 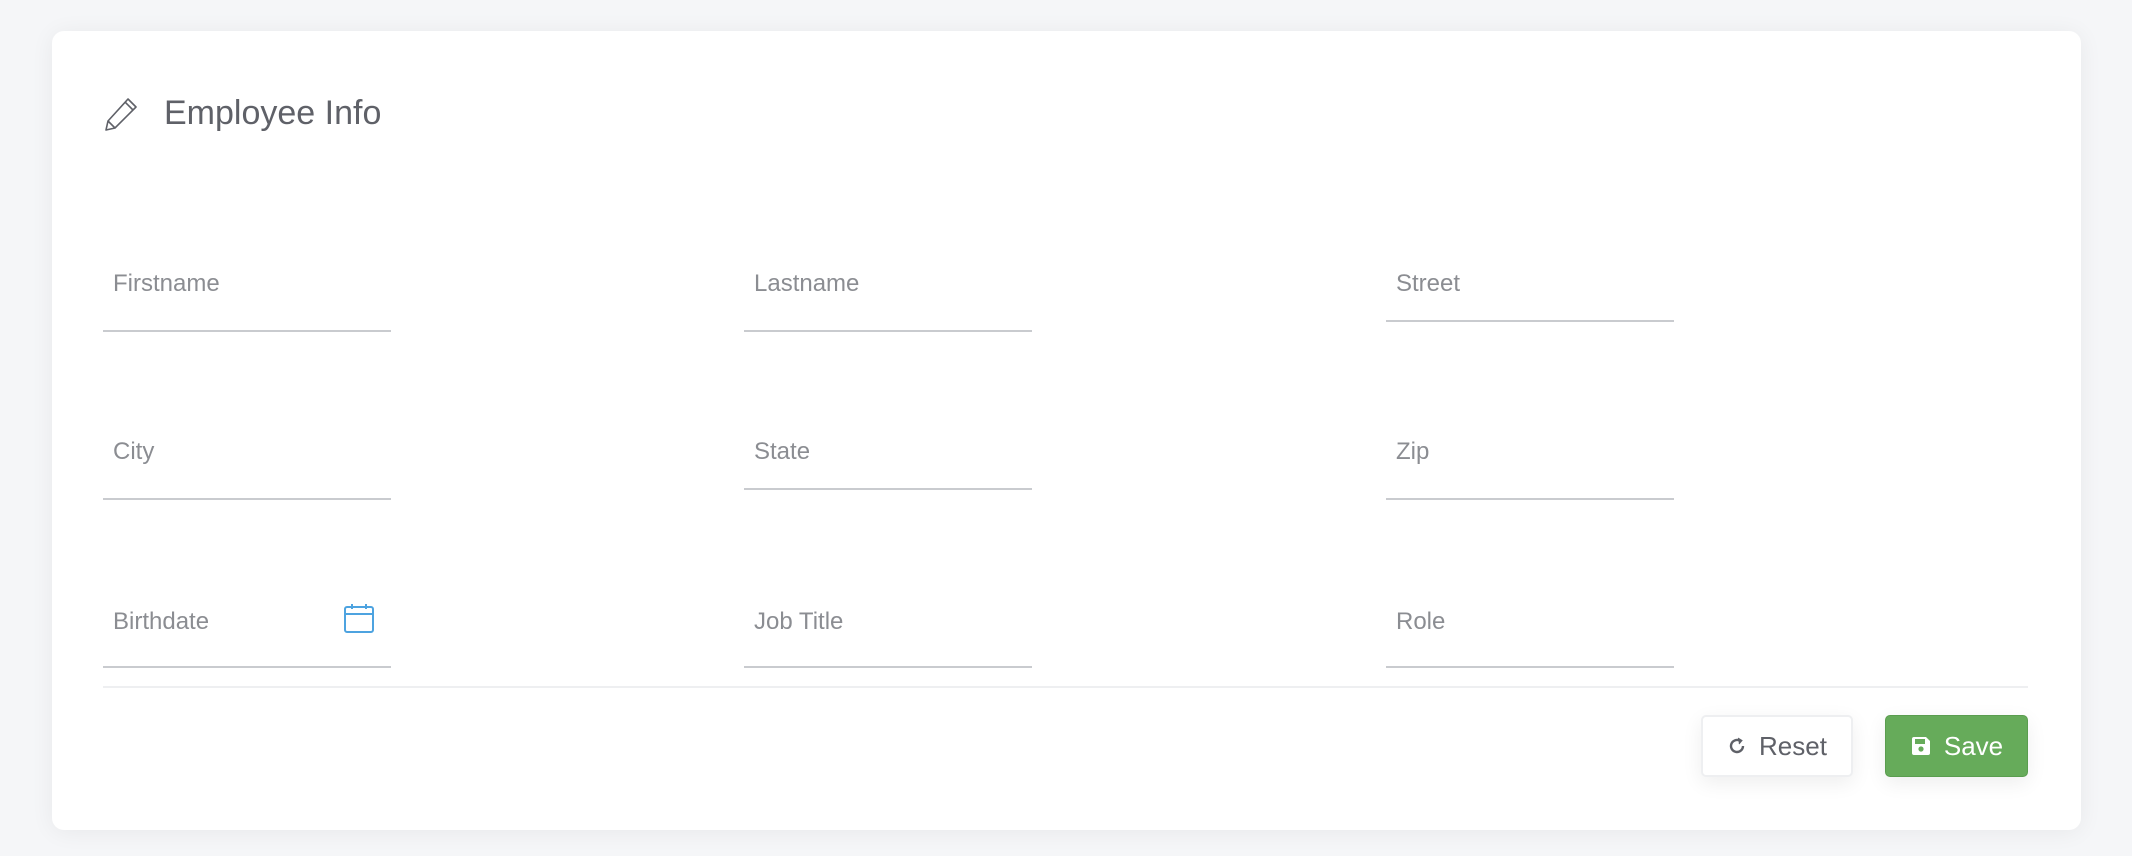 I want to click on lastname-field: Lastname, so click(x=888, y=291).